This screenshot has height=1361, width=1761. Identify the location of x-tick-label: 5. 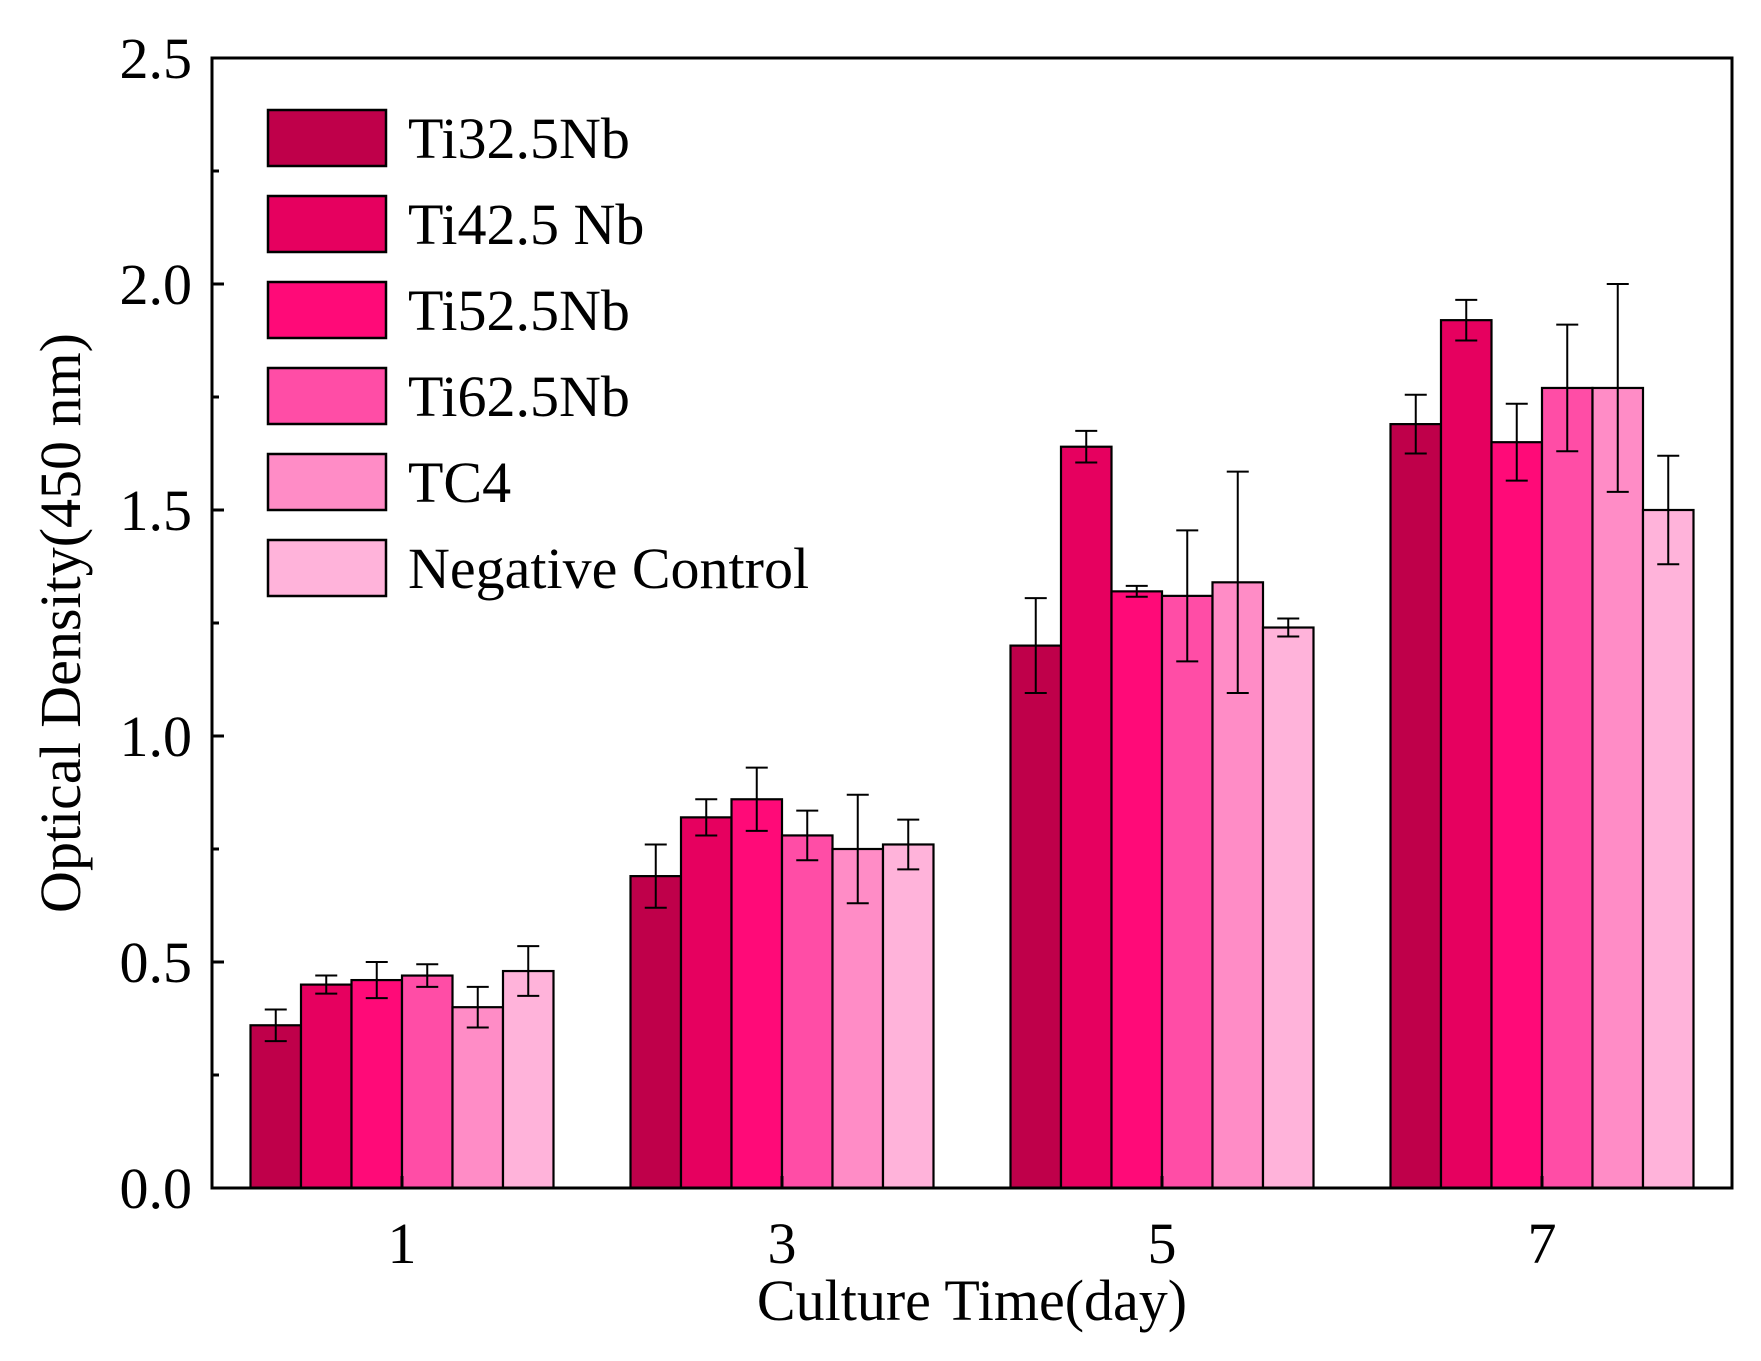
(1162, 1243).